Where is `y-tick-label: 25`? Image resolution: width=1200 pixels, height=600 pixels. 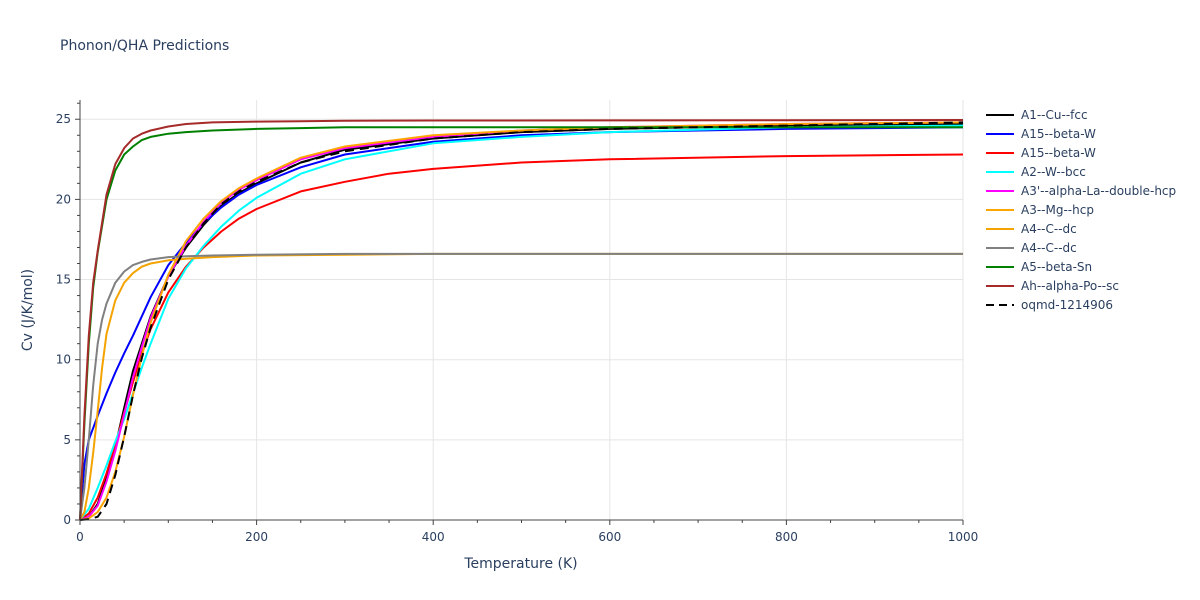 y-tick-label: 25 is located at coordinates (63, 119).